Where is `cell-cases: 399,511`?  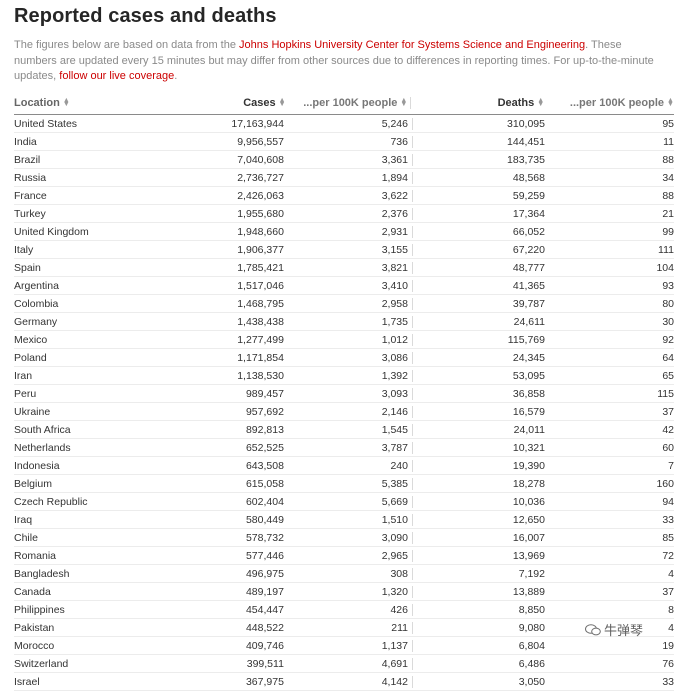 cell-cases: 399,511 is located at coordinates (265, 663).